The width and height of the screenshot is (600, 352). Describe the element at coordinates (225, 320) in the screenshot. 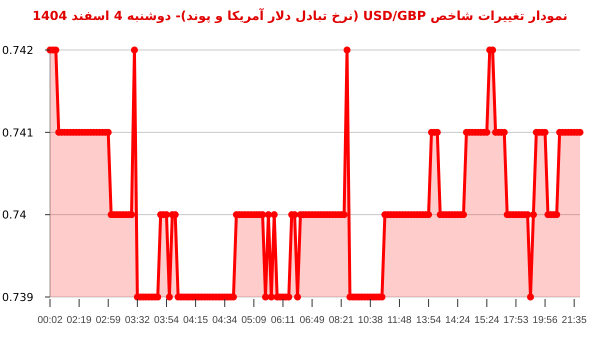

I see `x-tick-label: 04:34` at that location.